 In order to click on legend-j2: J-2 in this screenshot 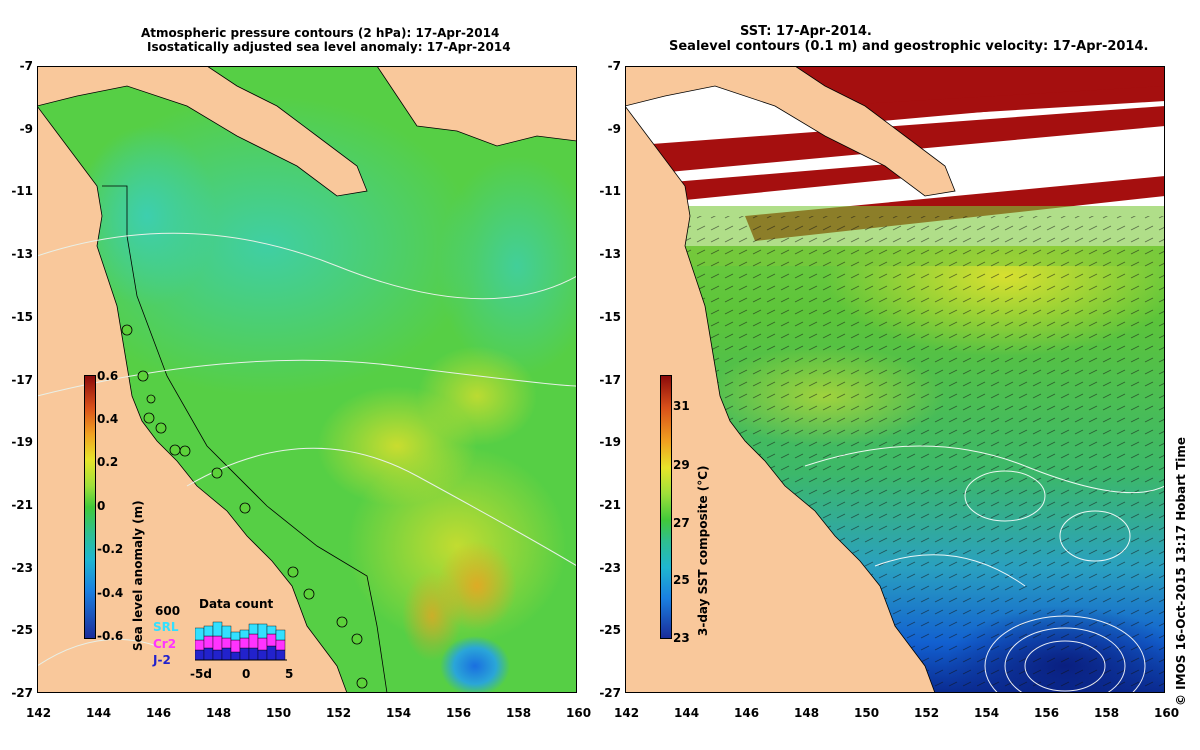, I will do `click(162, 660)`.